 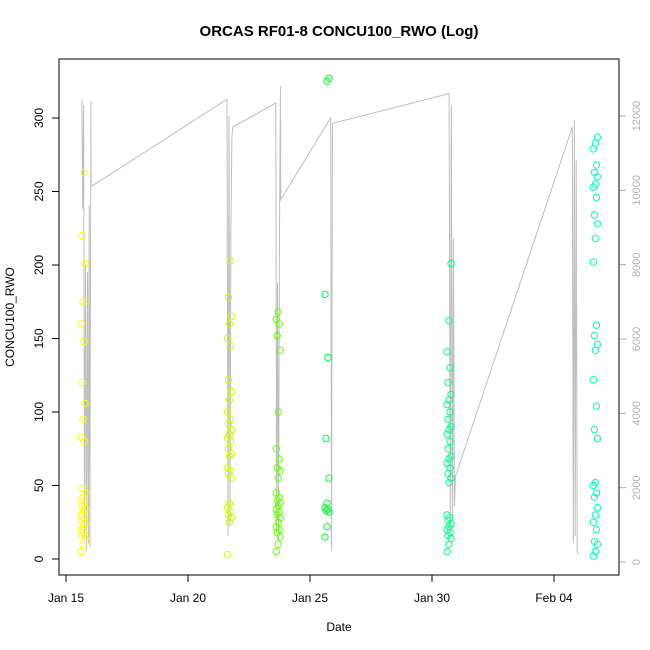 What do you see at coordinates (432, 598) in the screenshot?
I see `x-tick-label: Jan 30` at bounding box center [432, 598].